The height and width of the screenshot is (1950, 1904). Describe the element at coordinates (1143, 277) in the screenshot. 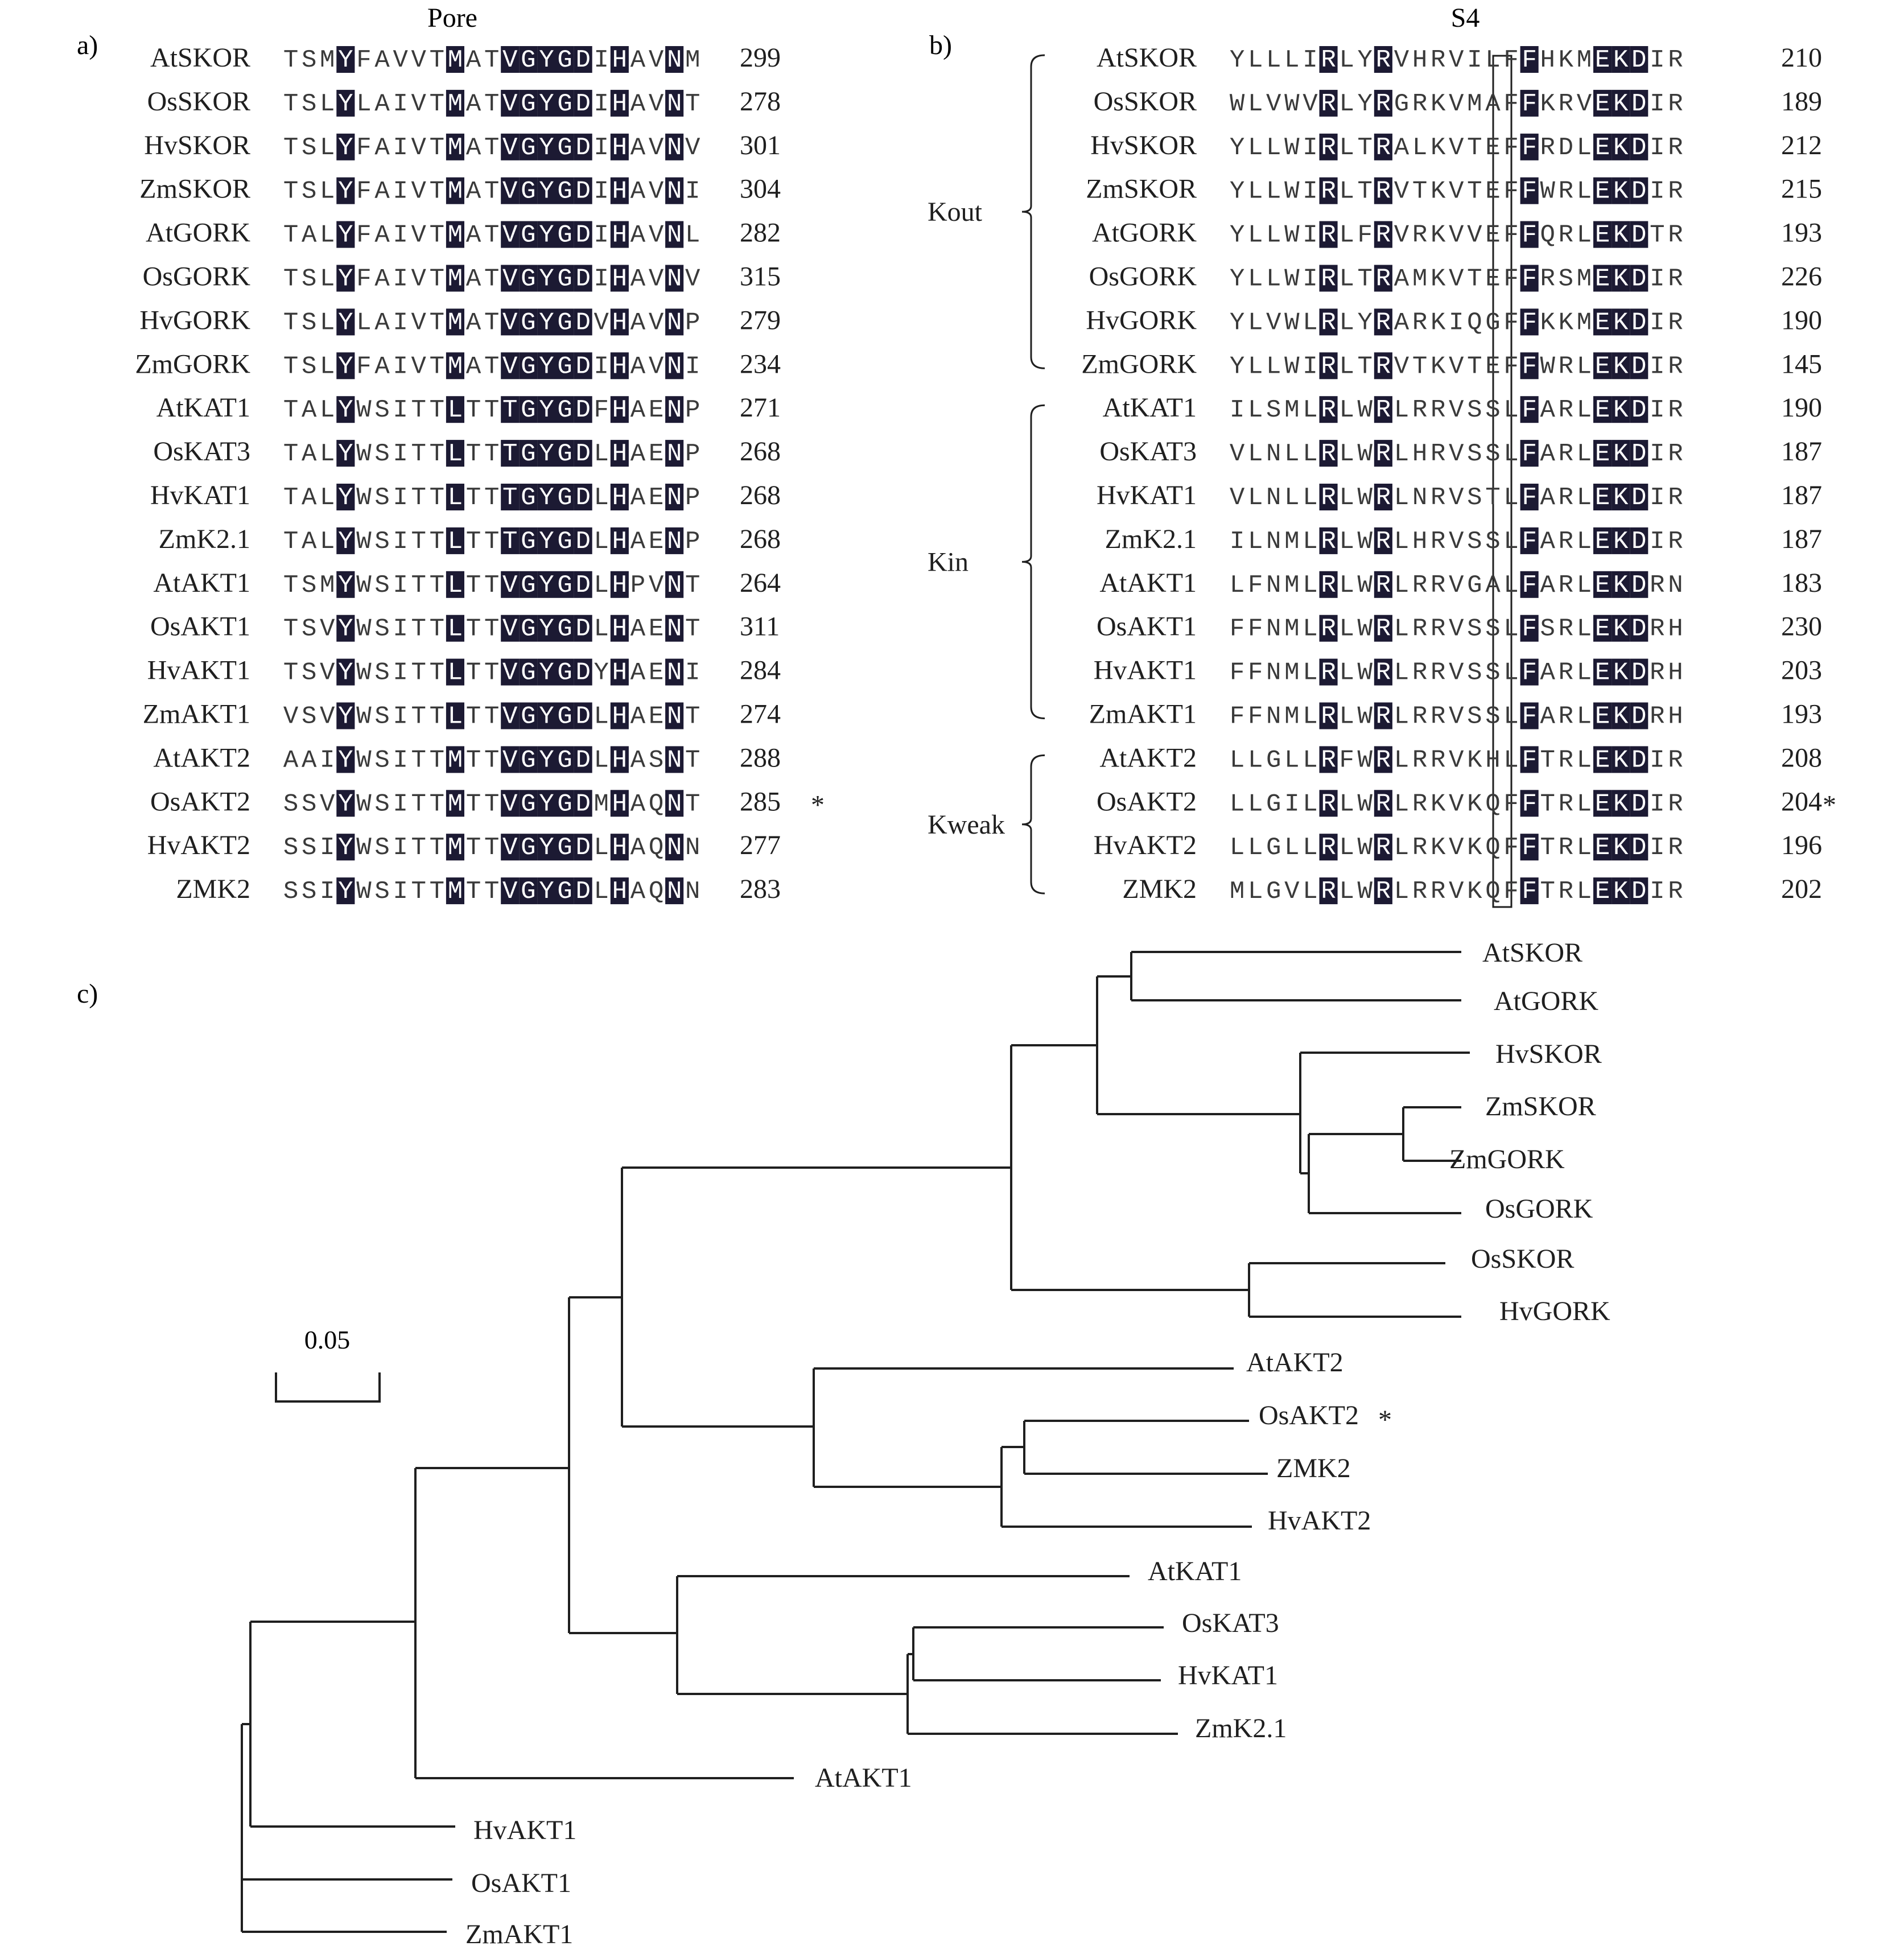

I see `protein-name: OsGORK` at that location.